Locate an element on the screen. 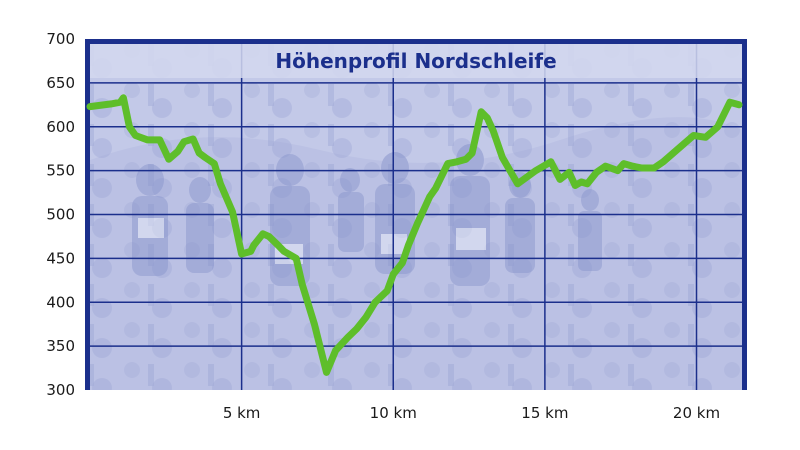  y-tick-label: 450 is located at coordinates (60, 258).